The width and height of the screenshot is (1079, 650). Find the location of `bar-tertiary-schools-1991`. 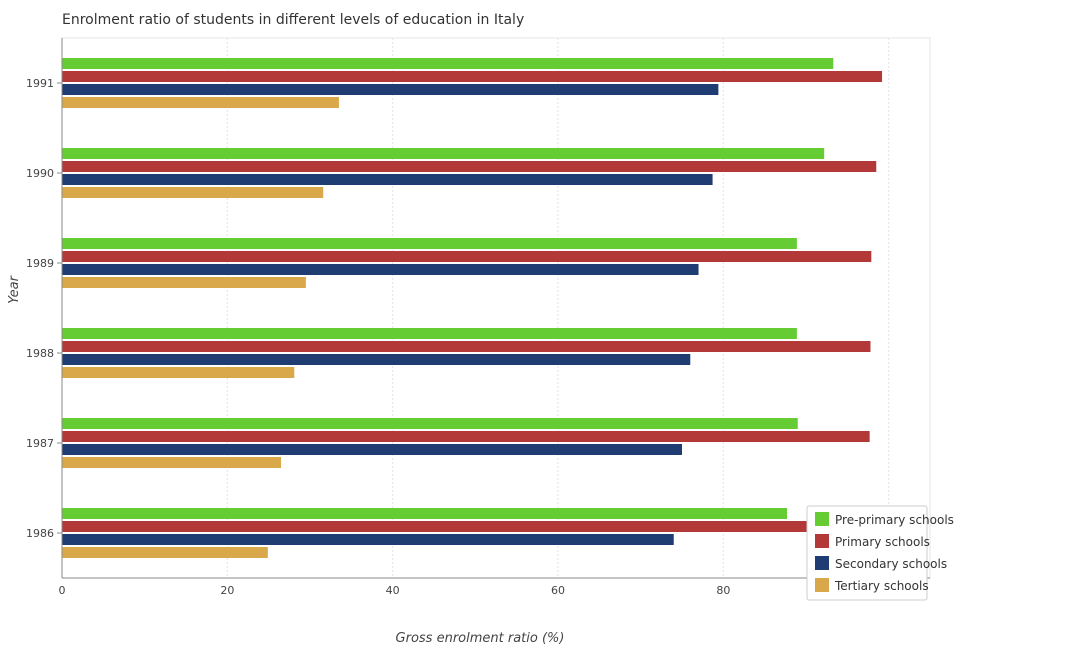

bar-tertiary-schools-1991 is located at coordinates (200, 102).